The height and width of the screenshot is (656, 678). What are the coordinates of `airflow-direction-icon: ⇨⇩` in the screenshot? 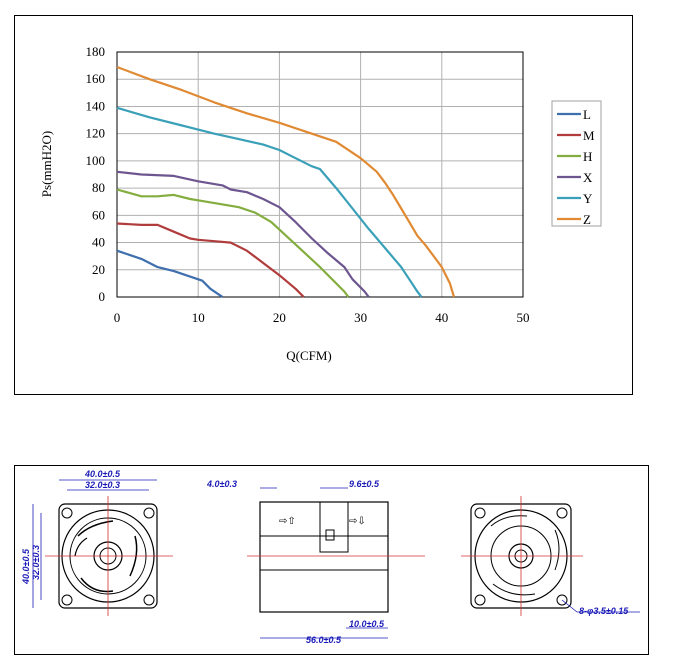 It's located at (357, 521).